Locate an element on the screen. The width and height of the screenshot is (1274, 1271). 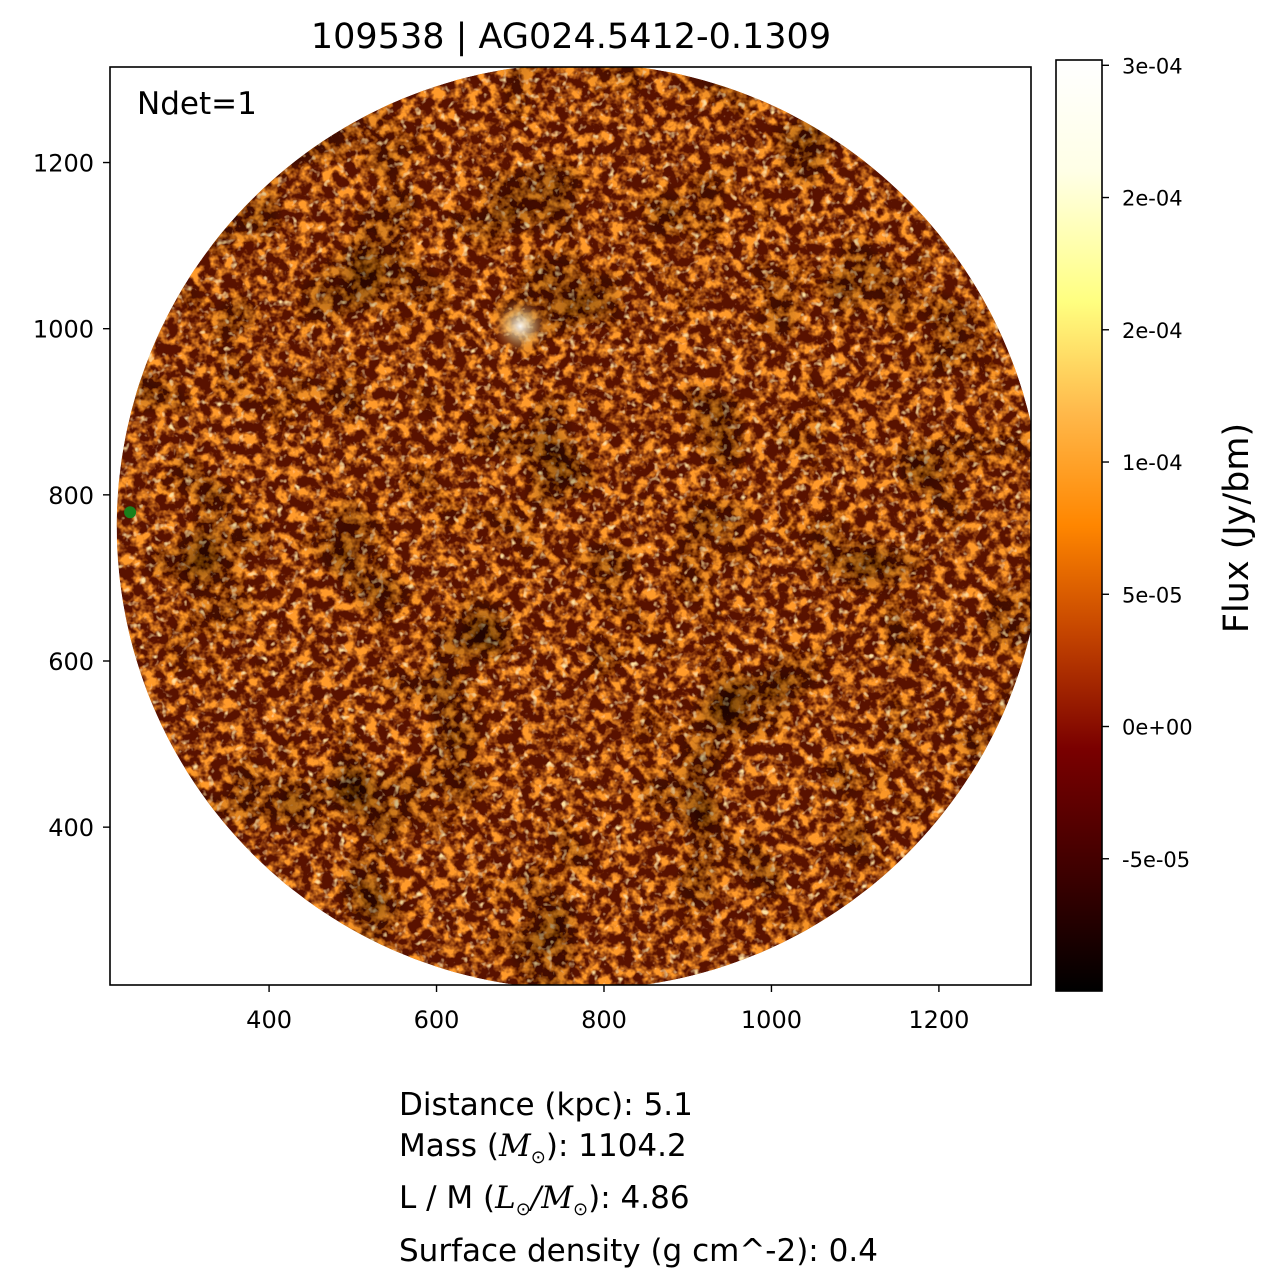
detection-marker is located at coordinates (130, 512).